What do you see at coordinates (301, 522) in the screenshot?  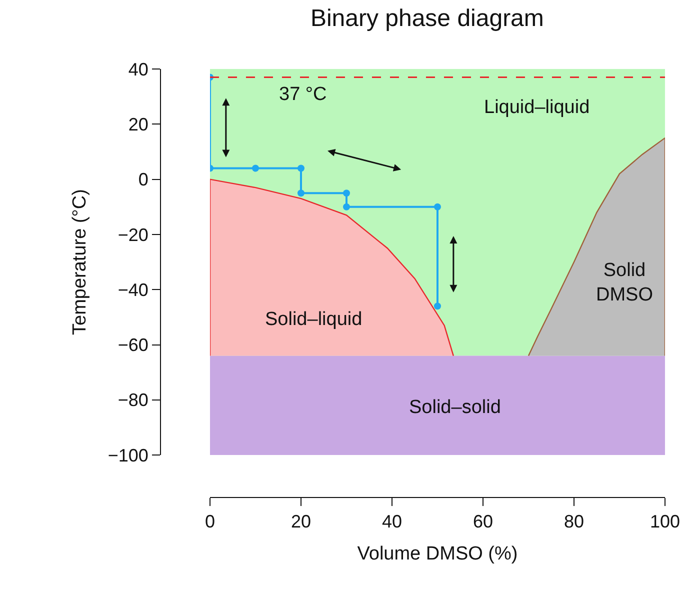 I see `x-tick-label: 20` at bounding box center [301, 522].